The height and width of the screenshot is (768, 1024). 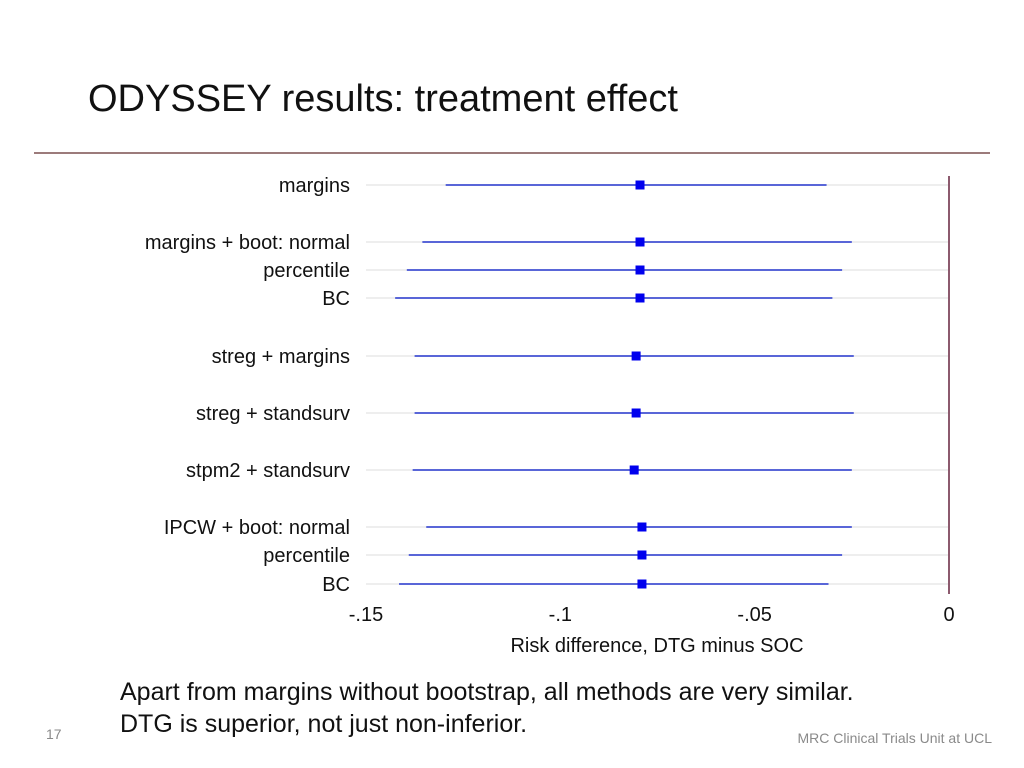 What do you see at coordinates (247, 243) in the screenshot?
I see `row-label: margins + boot: normal` at bounding box center [247, 243].